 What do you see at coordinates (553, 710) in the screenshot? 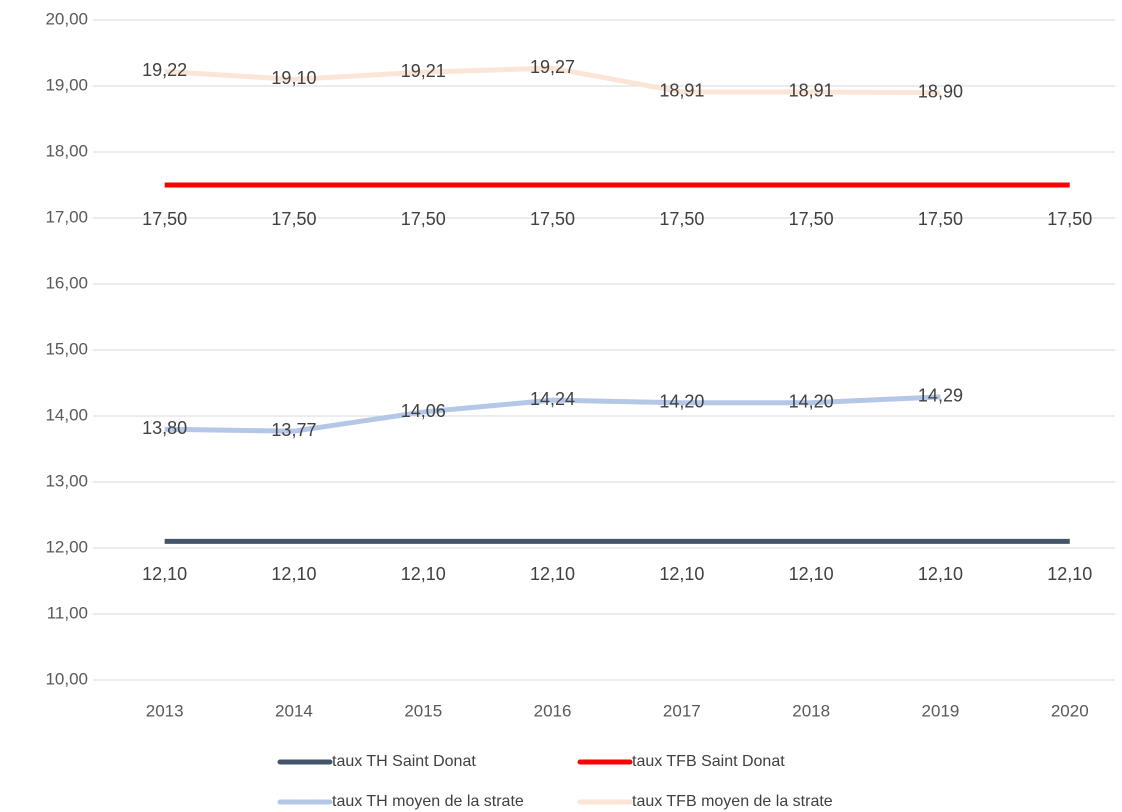
I see `x-tick-label: 2016` at bounding box center [553, 710].